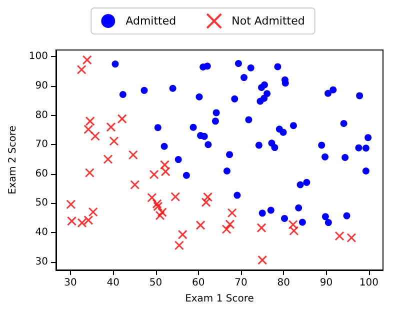 The image size is (406, 312). I want to click on x-tick-label: 40, so click(113, 283).